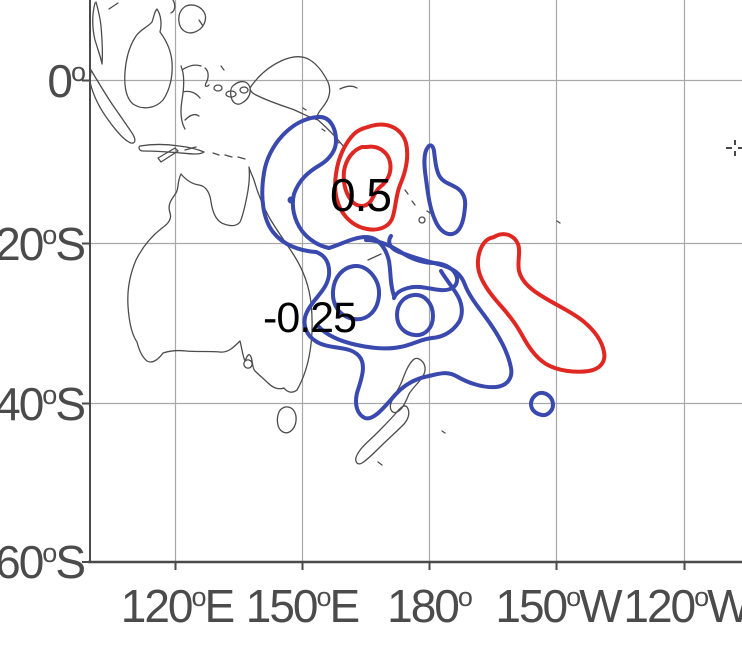 The width and height of the screenshot is (742, 665). Describe the element at coordinates (105, 33) in the screenshot. I see `coast-indochina` at that location.